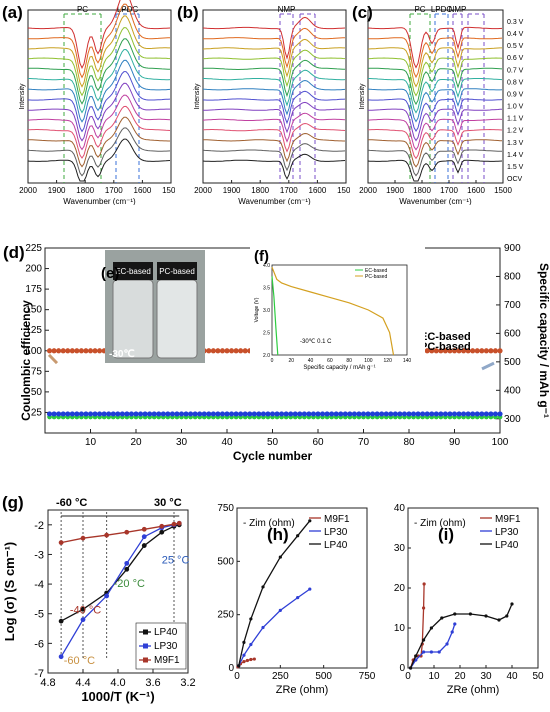  Describe the element at coordinates (266, 334) in the screenshot. I see `inset-y-tick: 2.5` at that location.